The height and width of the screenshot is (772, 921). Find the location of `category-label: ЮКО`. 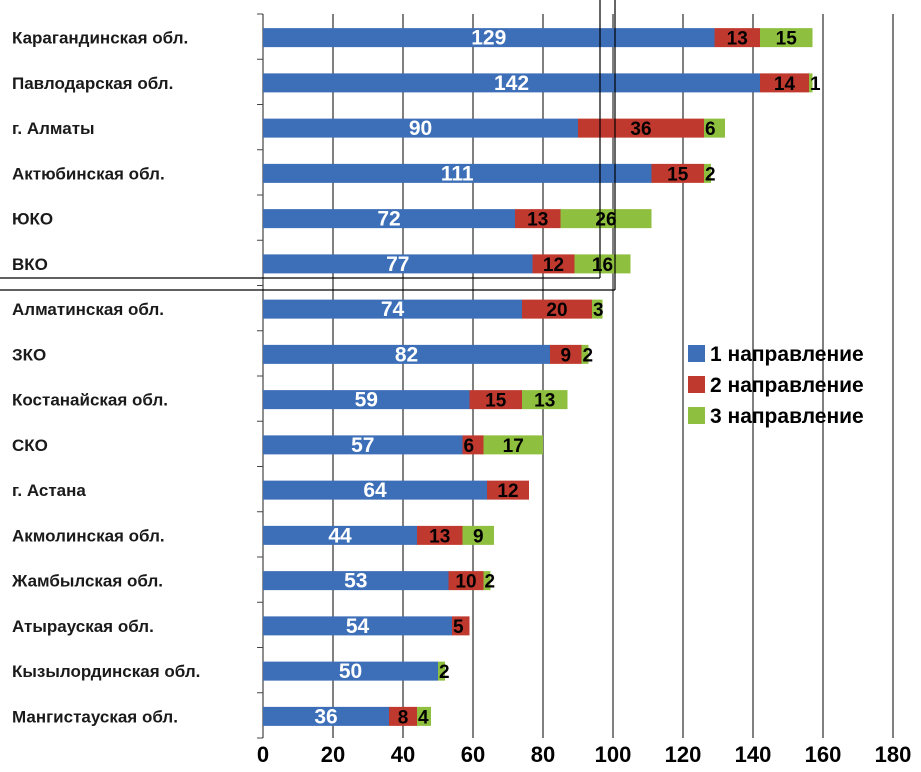

category-label: ЮКО is located at coordinates (32, 219).